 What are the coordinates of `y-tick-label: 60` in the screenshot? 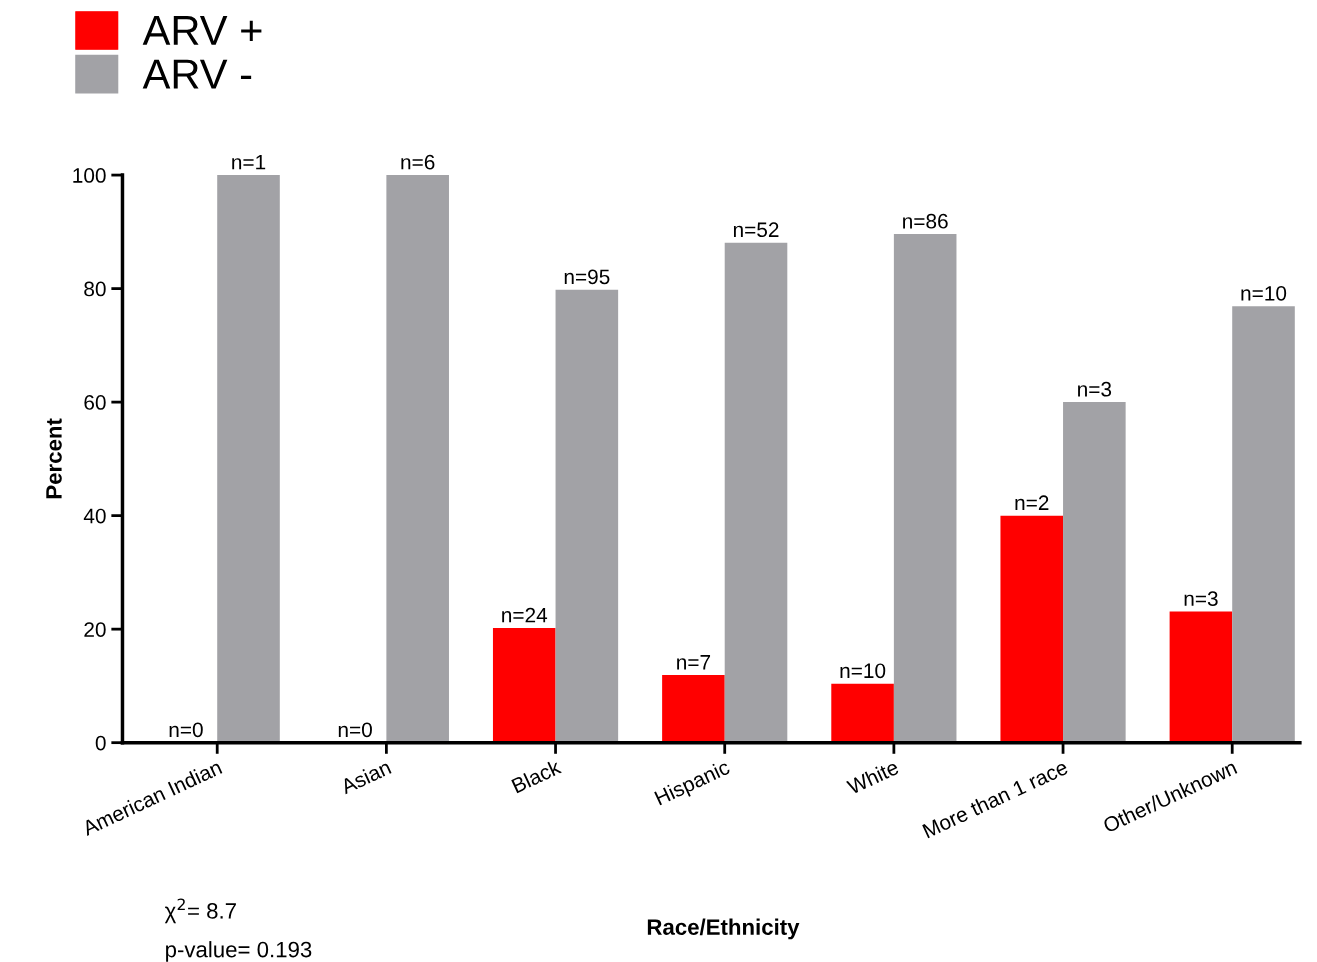 It's located at (95, 402).